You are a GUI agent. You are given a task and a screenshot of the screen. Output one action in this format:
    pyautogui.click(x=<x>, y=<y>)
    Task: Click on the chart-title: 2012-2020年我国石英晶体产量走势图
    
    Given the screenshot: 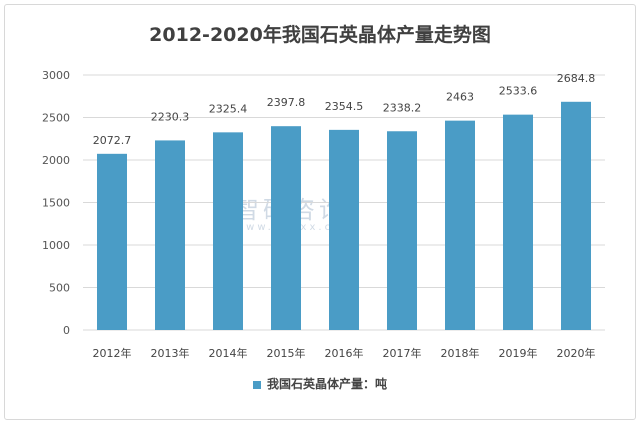 What is the action you would take?
    pyautogui.click(x=320, y=35)
    